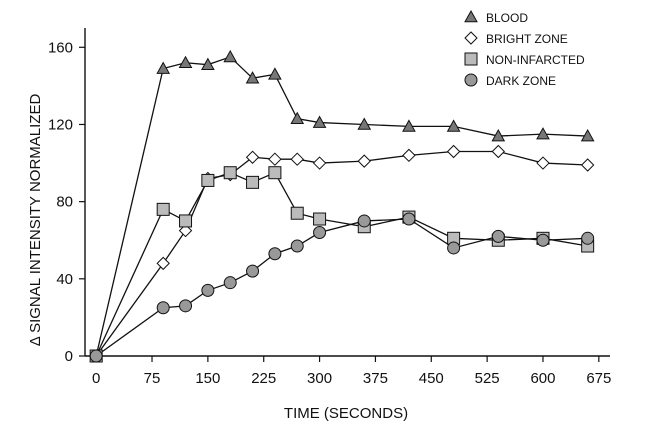 Image resolution: width=647 pixels, height=434 pixels. I want to click on x-axis-title: TIME (SECONDS), so click(346, 413).